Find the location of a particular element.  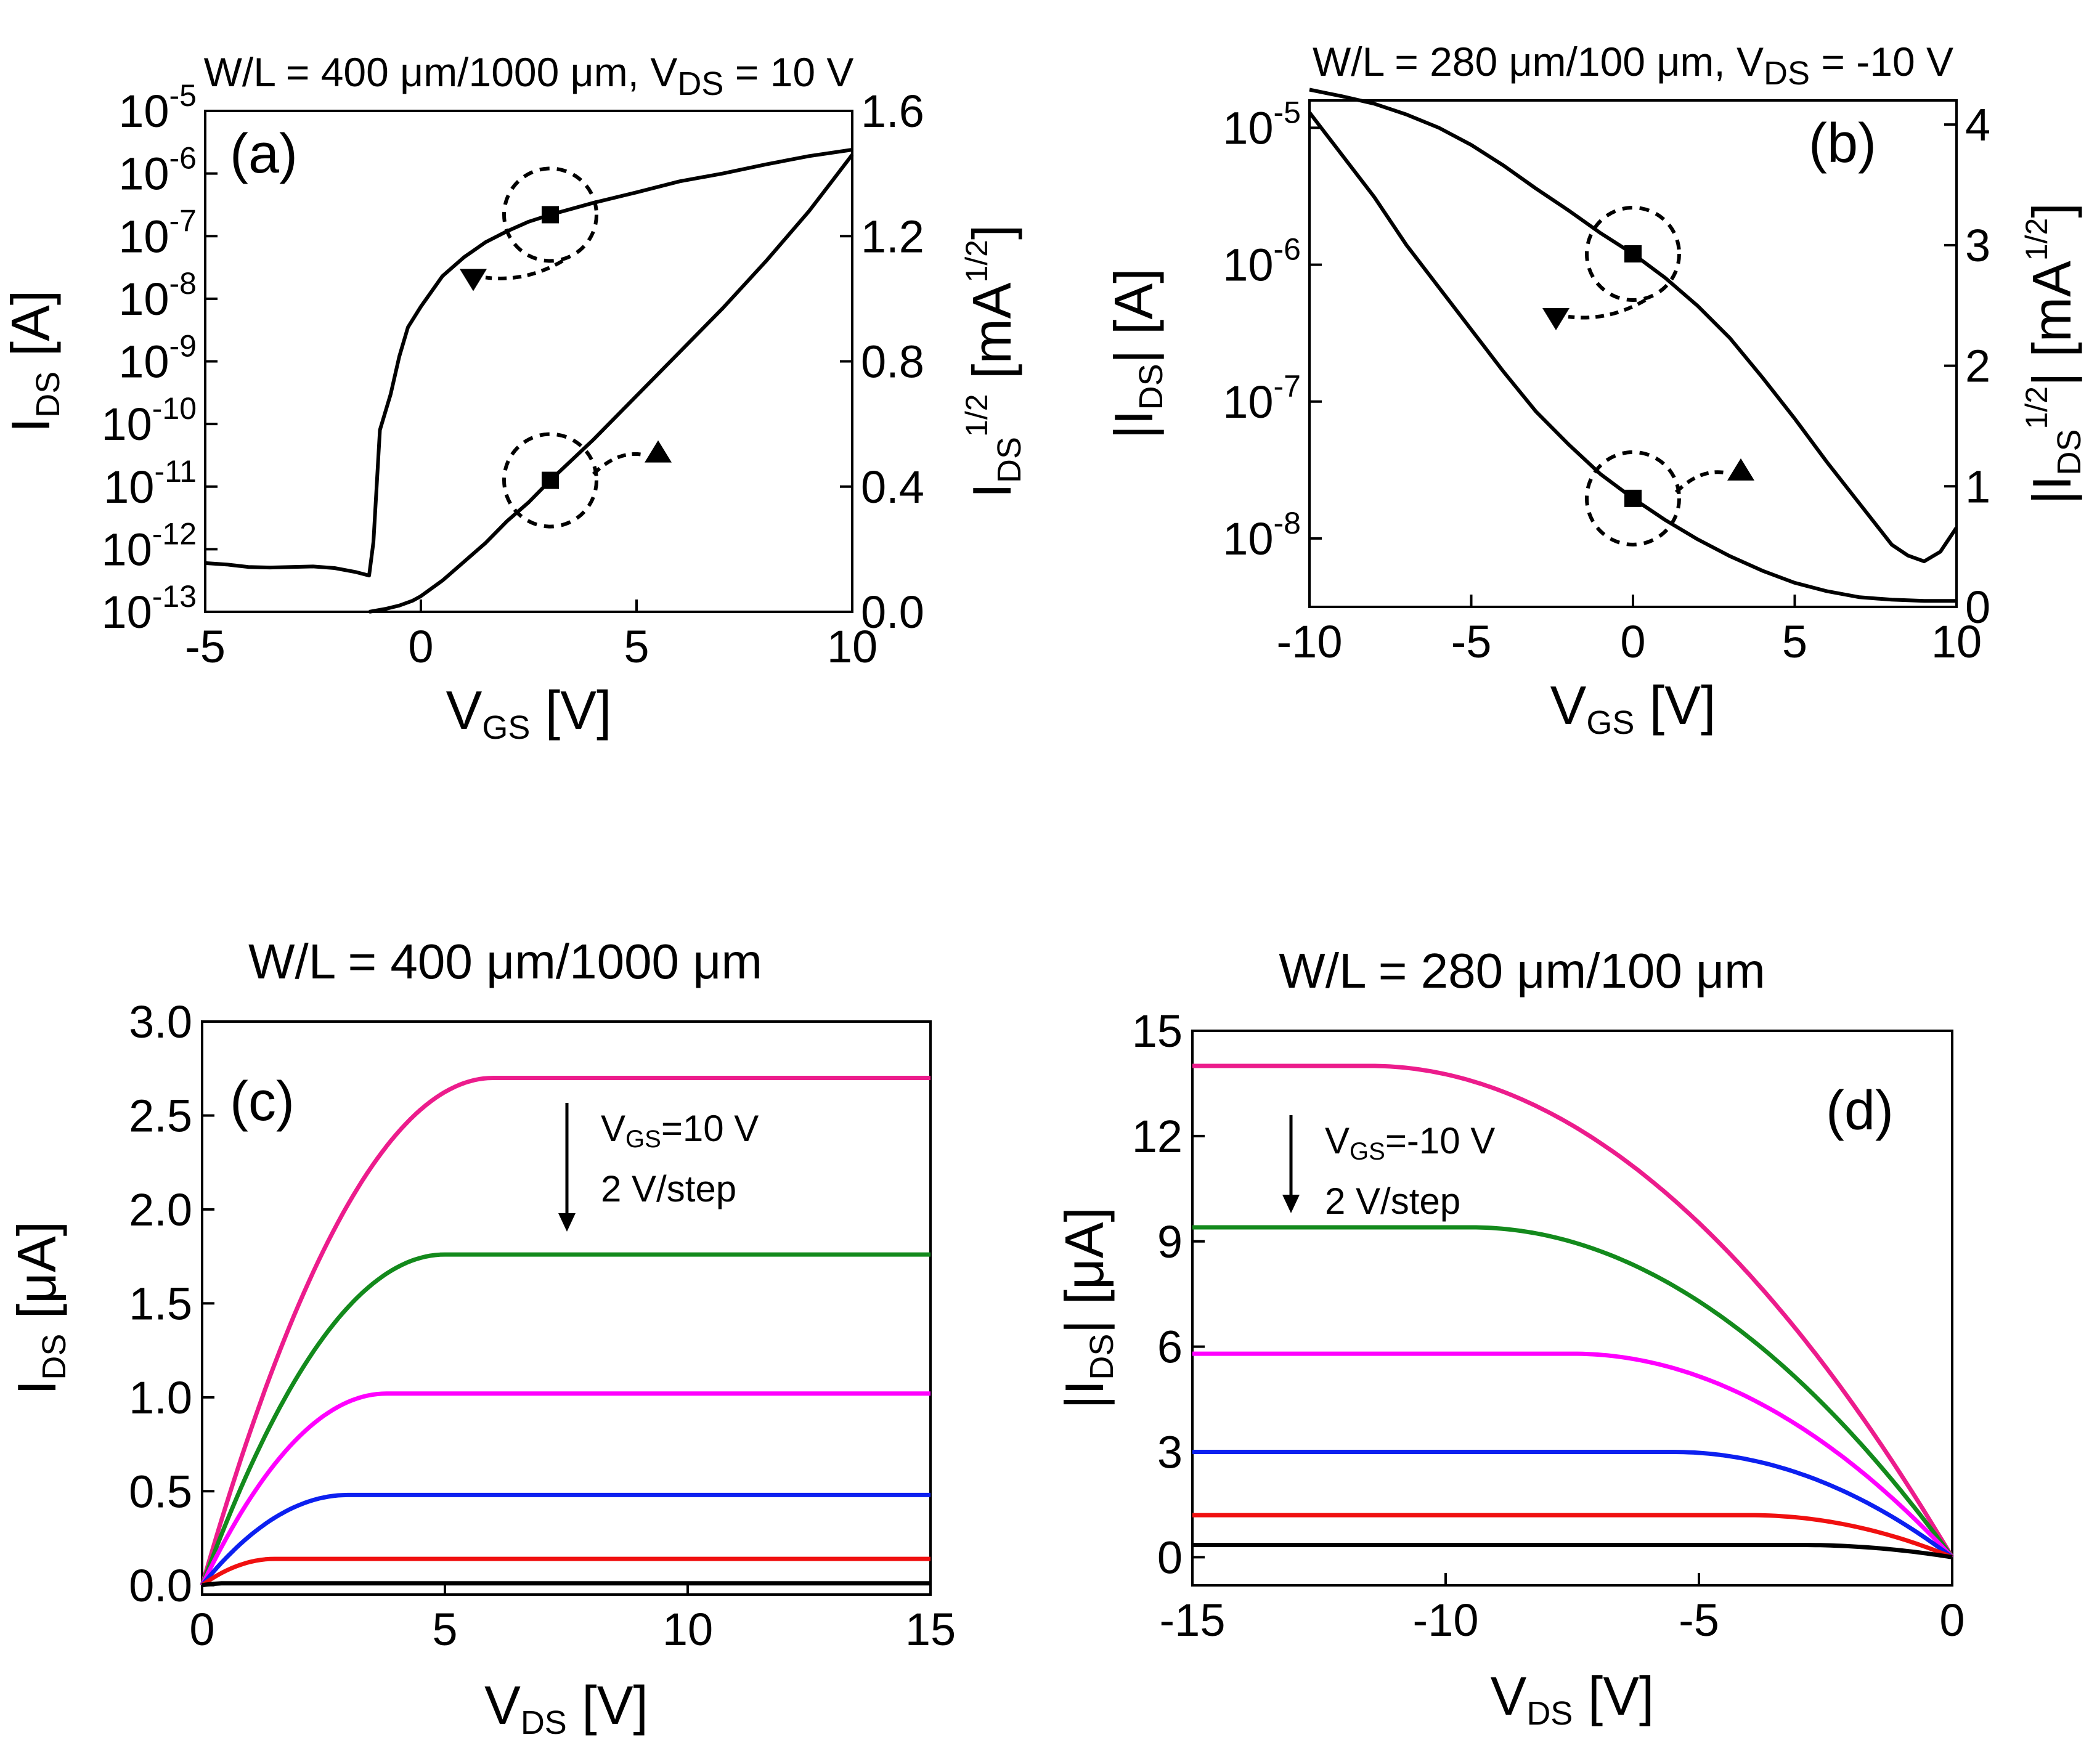

panel-c-x-tick-label: 15 is located at coordinates (930, 1629).